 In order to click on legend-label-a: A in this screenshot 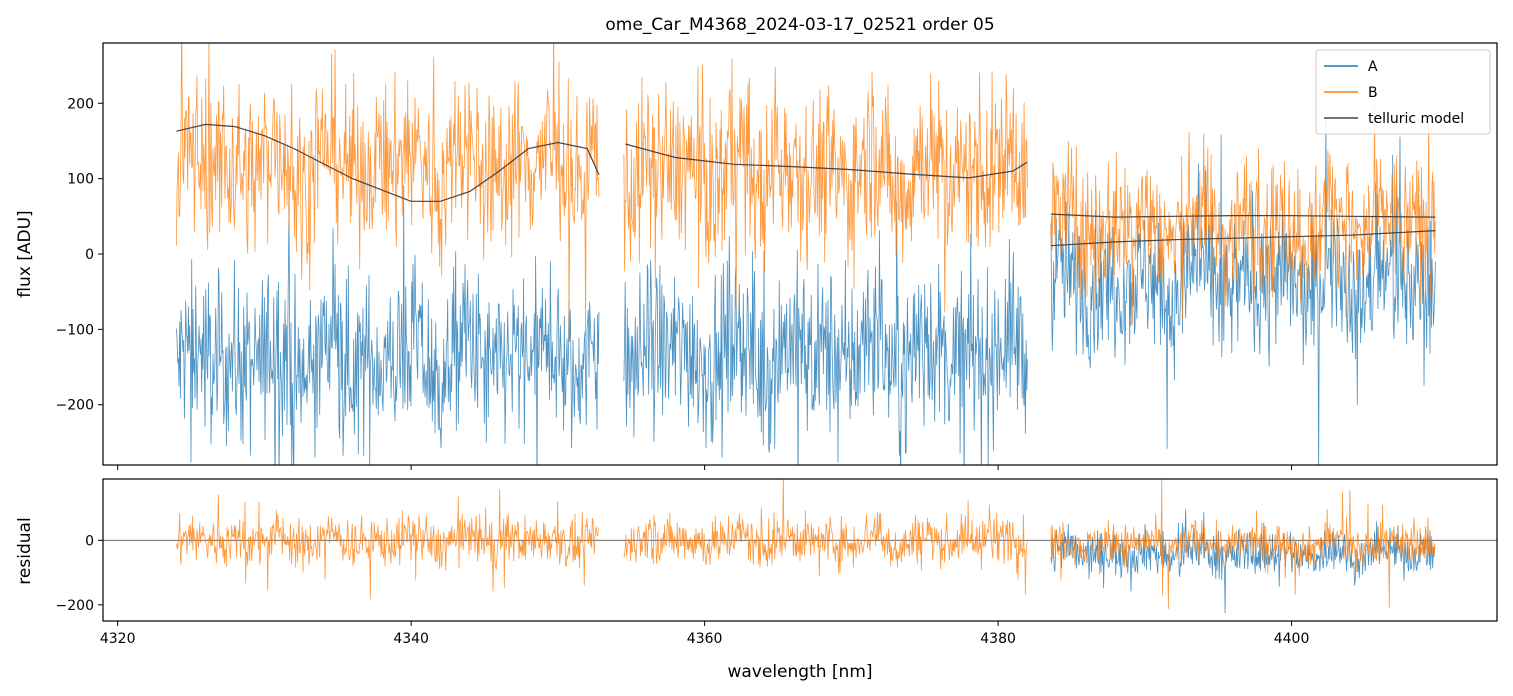, I will do `click(1373, 67)`.